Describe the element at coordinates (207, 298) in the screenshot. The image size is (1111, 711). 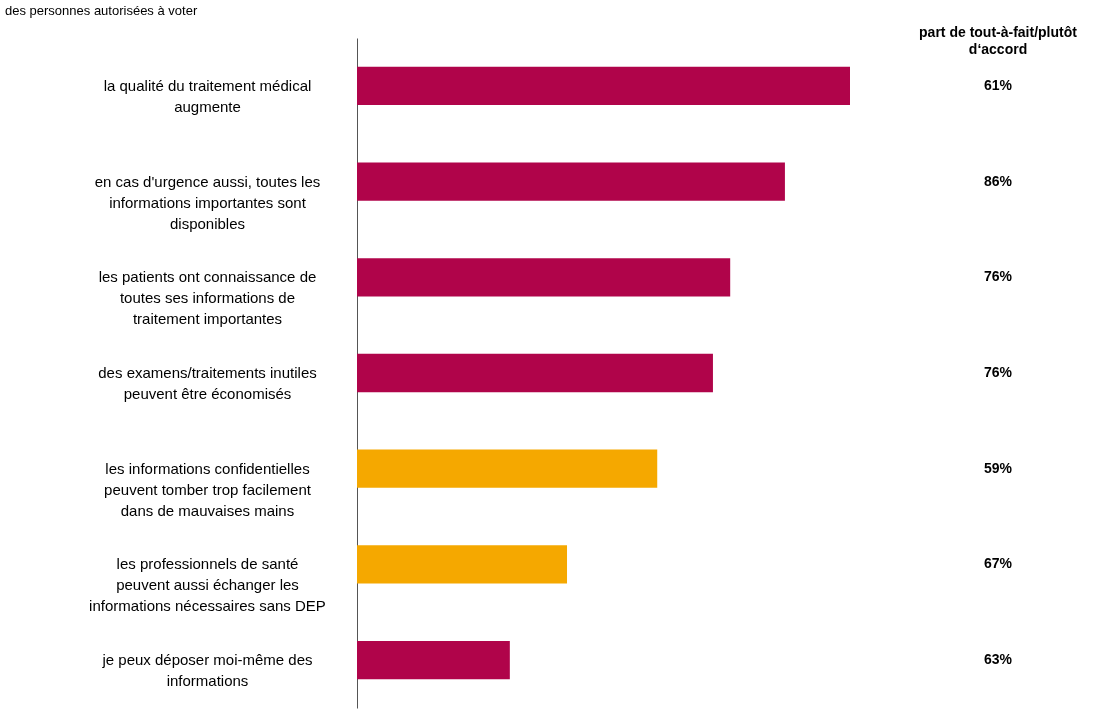
I see `y-tick-label: les patients ont connaissance de toutes ses informations de traitement importantes` at that location.